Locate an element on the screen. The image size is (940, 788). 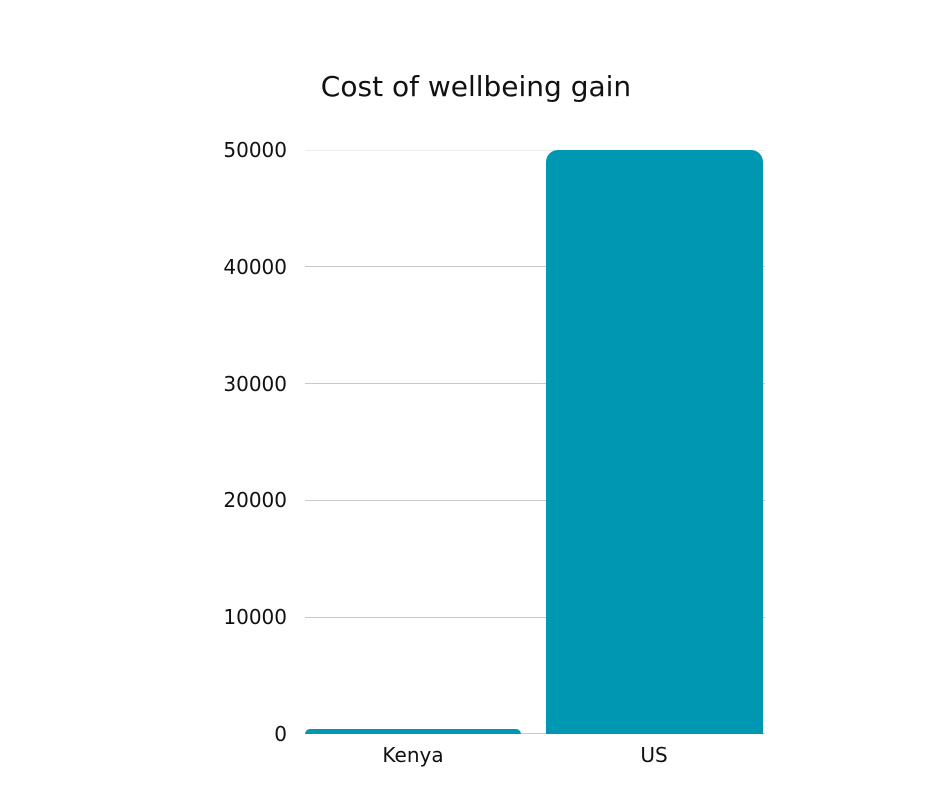
y-tick-20000: 20000 is located at coordinates (255, 500).